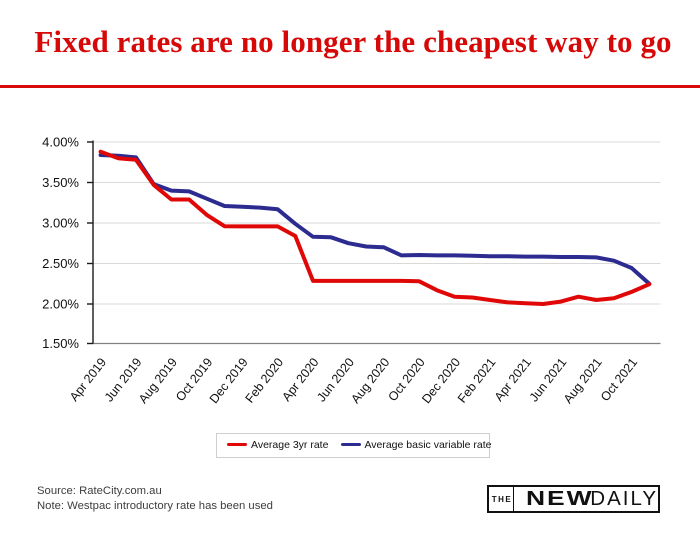 The image size is (700, 535). Describe the element at coordinates (60, 343) in the screenshot. I see `svg-text: 1.50%` at that location.